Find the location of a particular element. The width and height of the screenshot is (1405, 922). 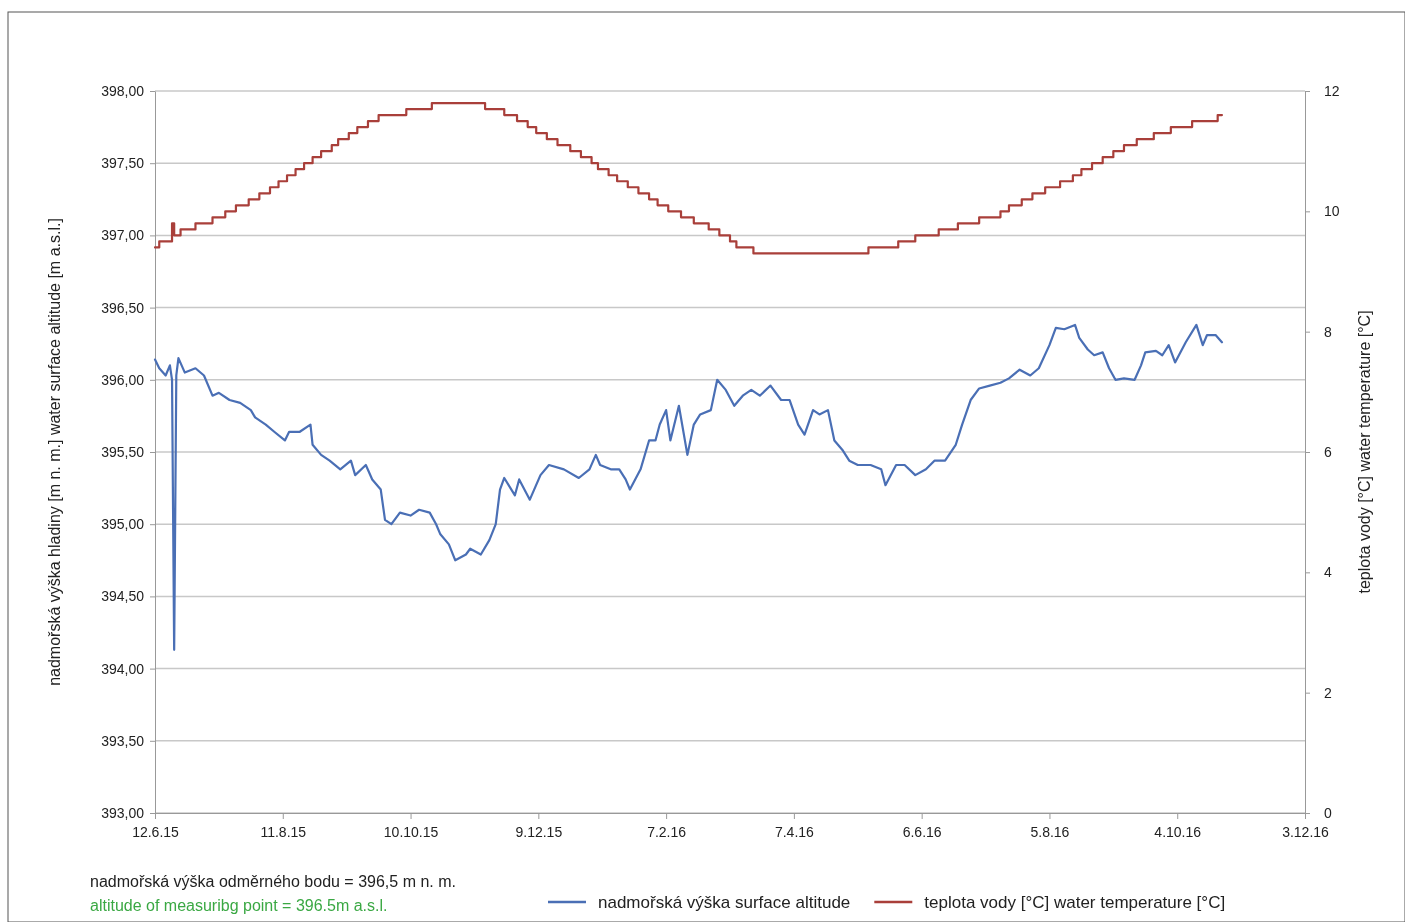

y2-tick-label: 2 is located at coordinates (1328, 692).